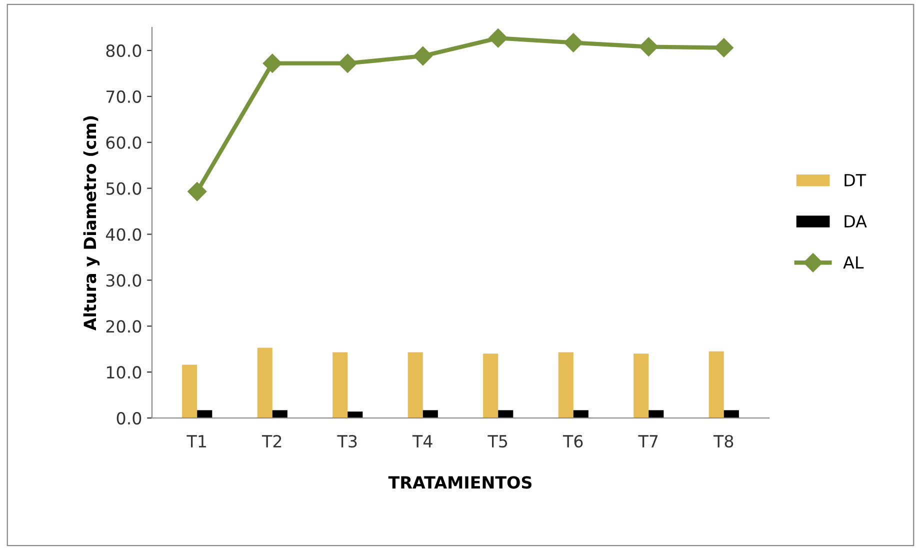 The width and height of the screenshot is (921, 550). What do you see at coordinates (129, 418) in the screenshot?
I see `y-tick-label: 0.0` at bounding box center [129, 418].